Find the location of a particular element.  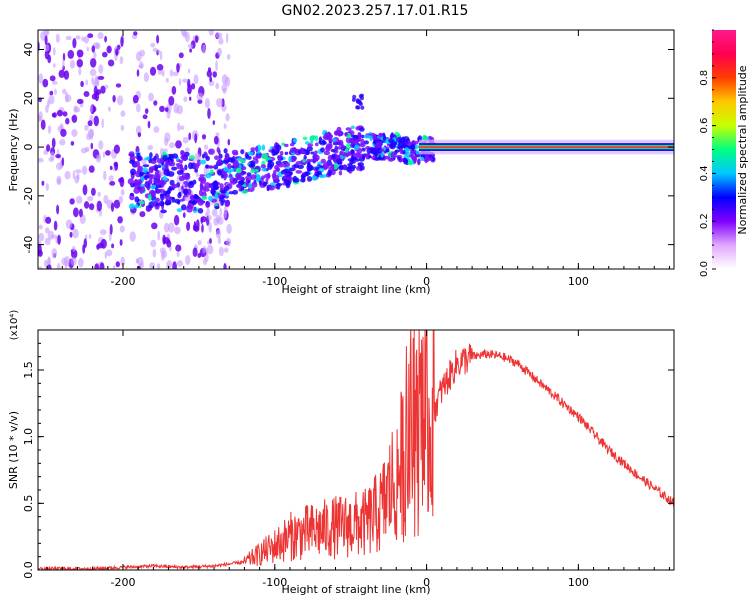

x-tick-label: -200 is located at coordinates (123, 281).